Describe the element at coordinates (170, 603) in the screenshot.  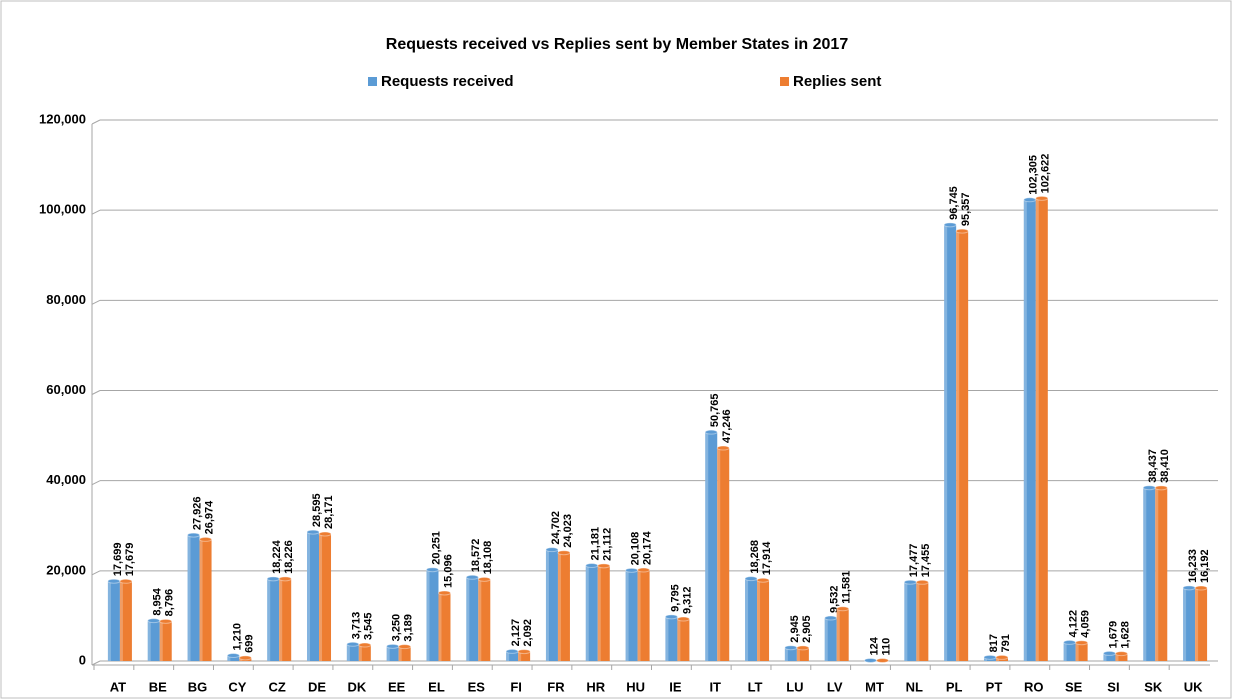
I see `value-label: 8,796` at that location.